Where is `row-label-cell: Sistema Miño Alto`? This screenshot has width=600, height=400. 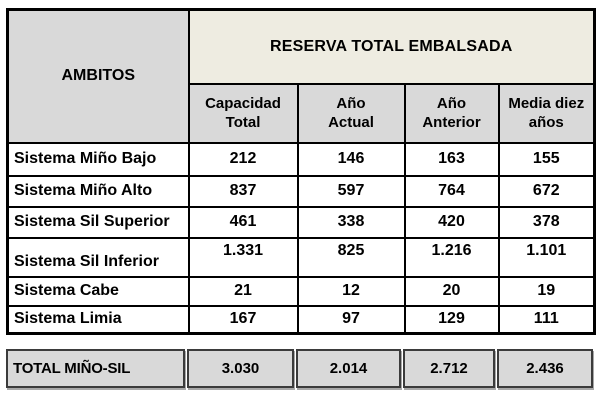
row-label-cell: Sistema Miño Alto is located at coordinates (98, 191).